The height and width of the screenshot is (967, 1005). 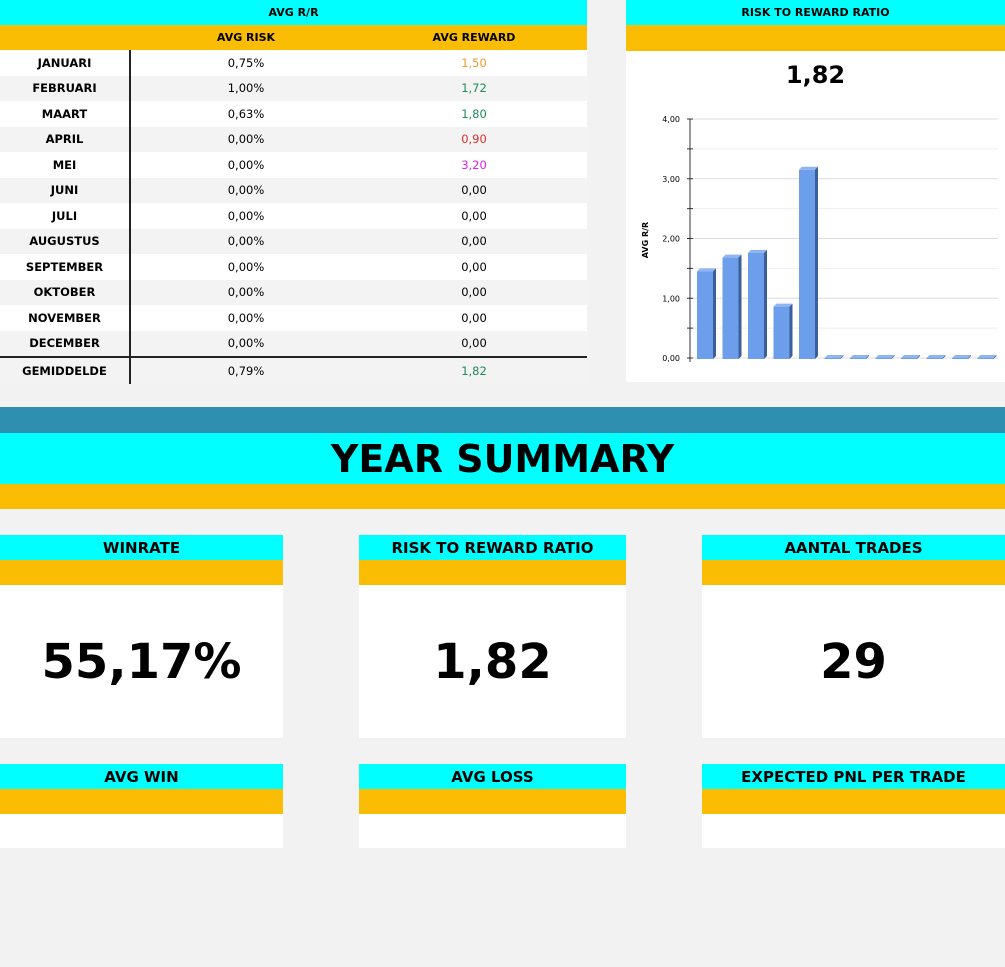 What do you see at coordinates (293, 12) in the screenshot?
I see `table-title-bar: AVG R/R` at bounding box center [293, 12].